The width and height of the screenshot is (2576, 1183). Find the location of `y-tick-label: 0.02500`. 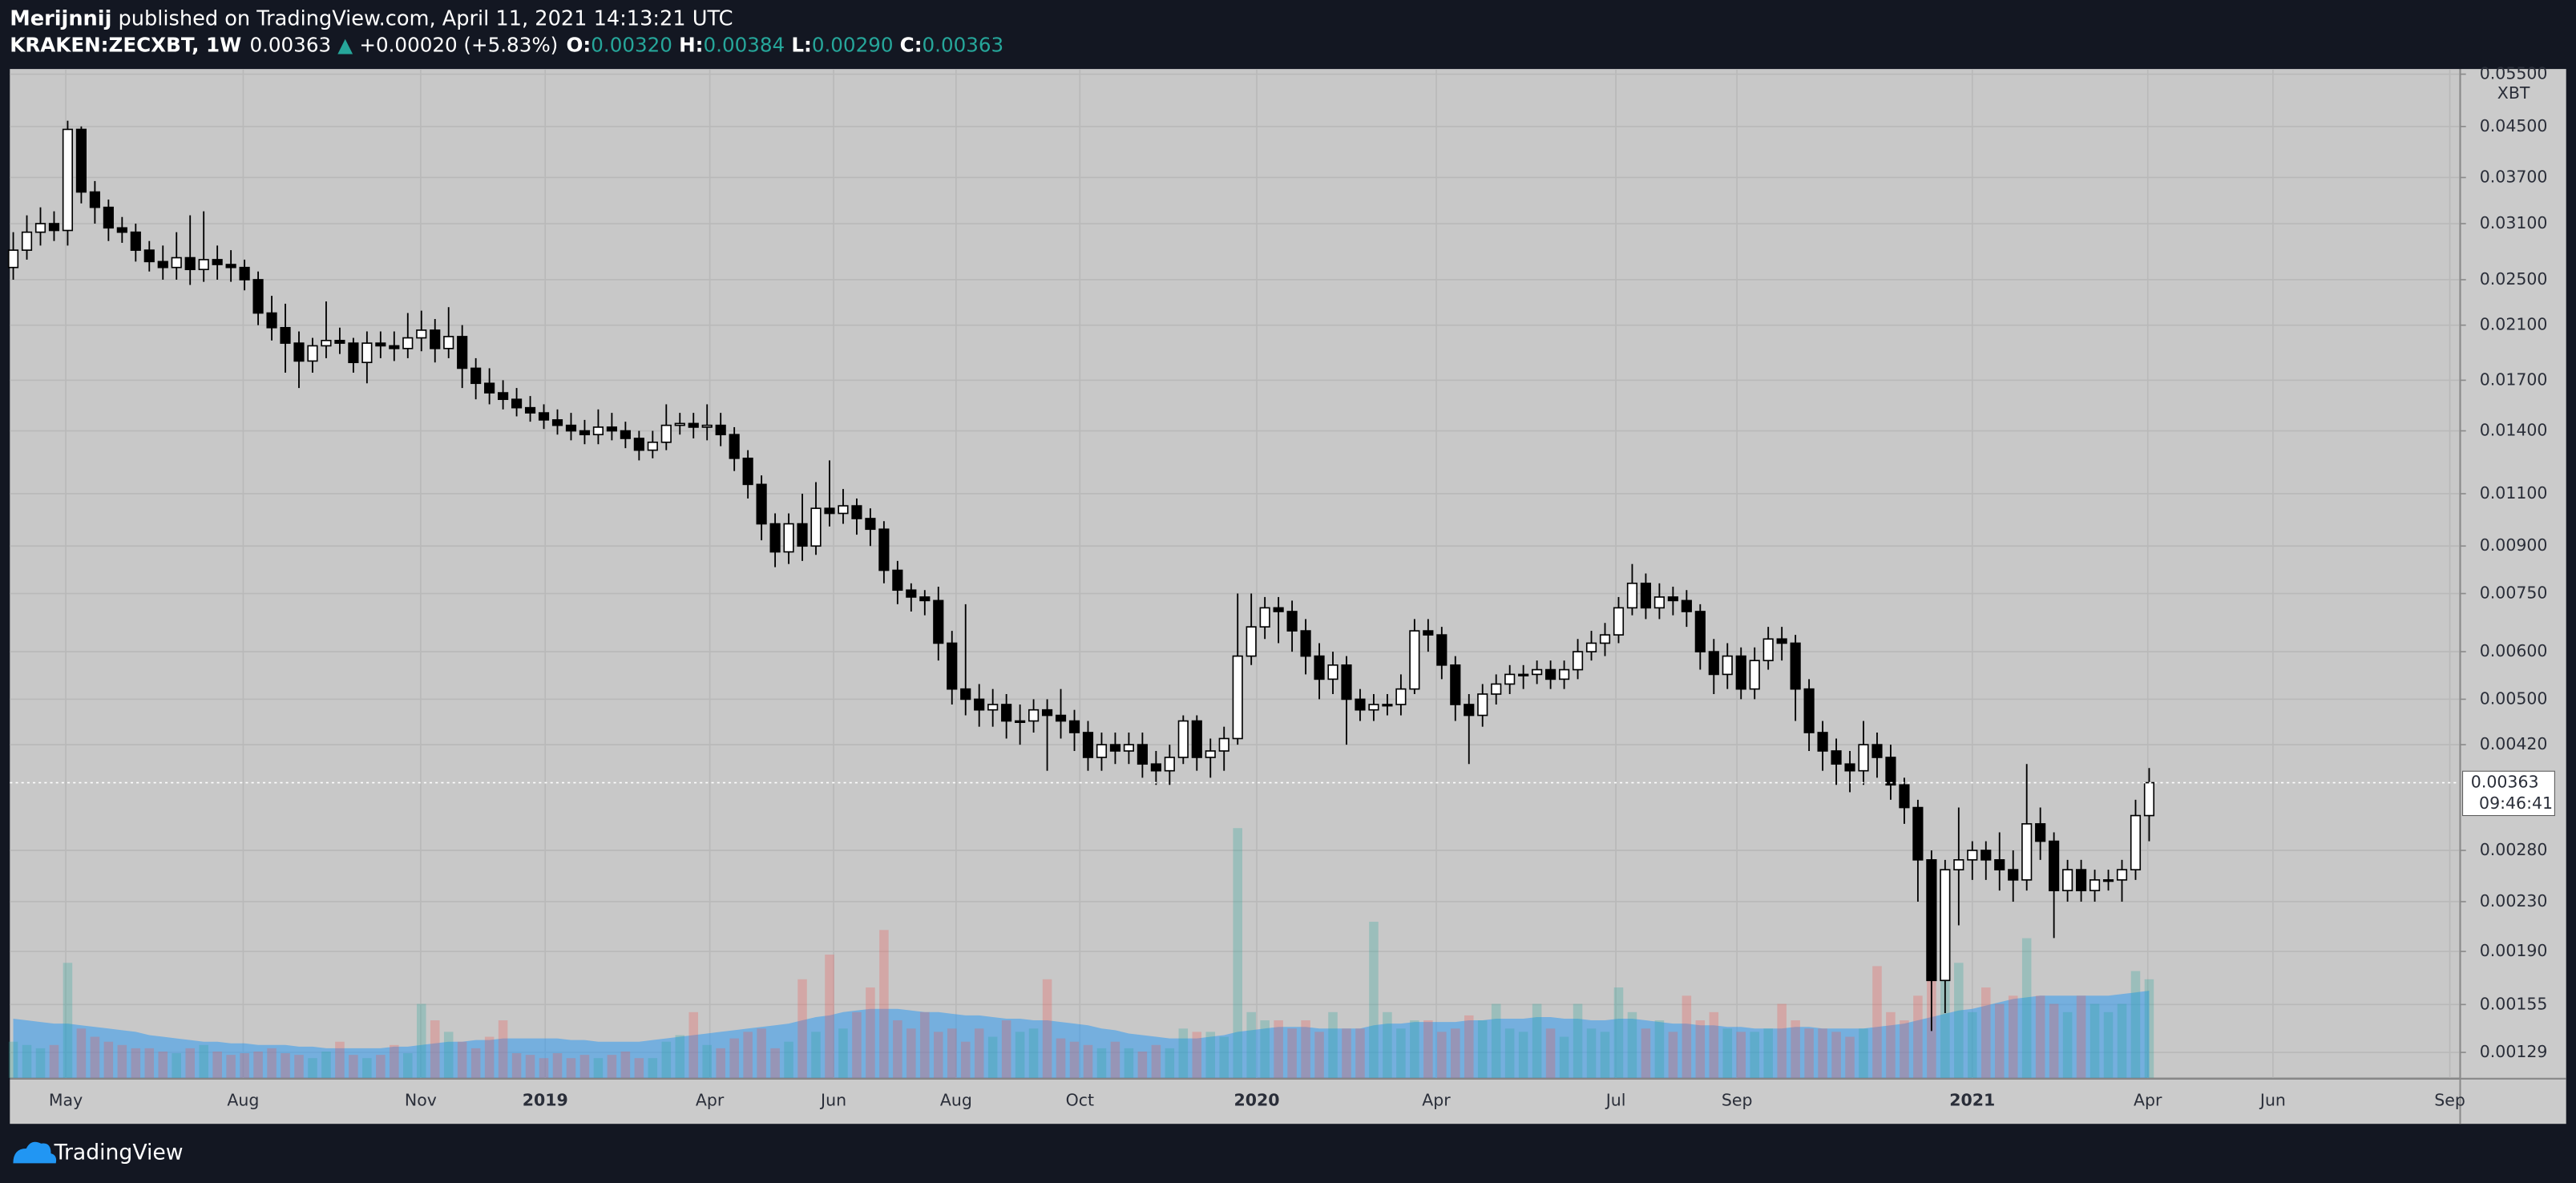

y-tick-label: 0.02500 is located at coordinates (2514, 279).